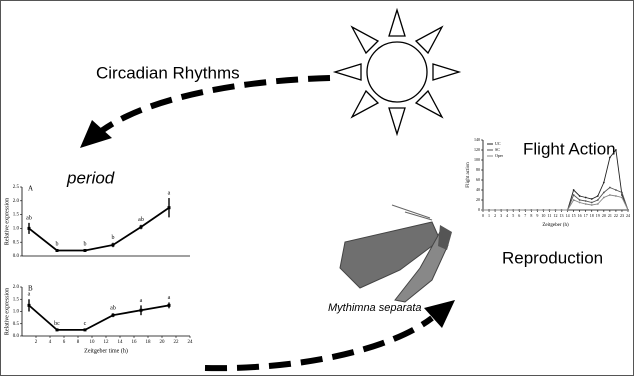 This screenshot has height=381, width=634. Describe the element at coordinates (498, 143) in the screenshot. I see `legend-label: UC` at that location.